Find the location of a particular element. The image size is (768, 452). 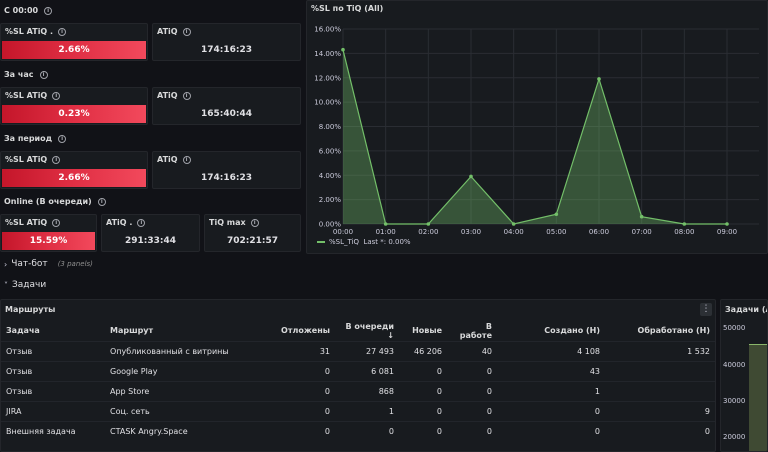

section-tasks: ˅ Задачи is located at coordinates (25, 285).